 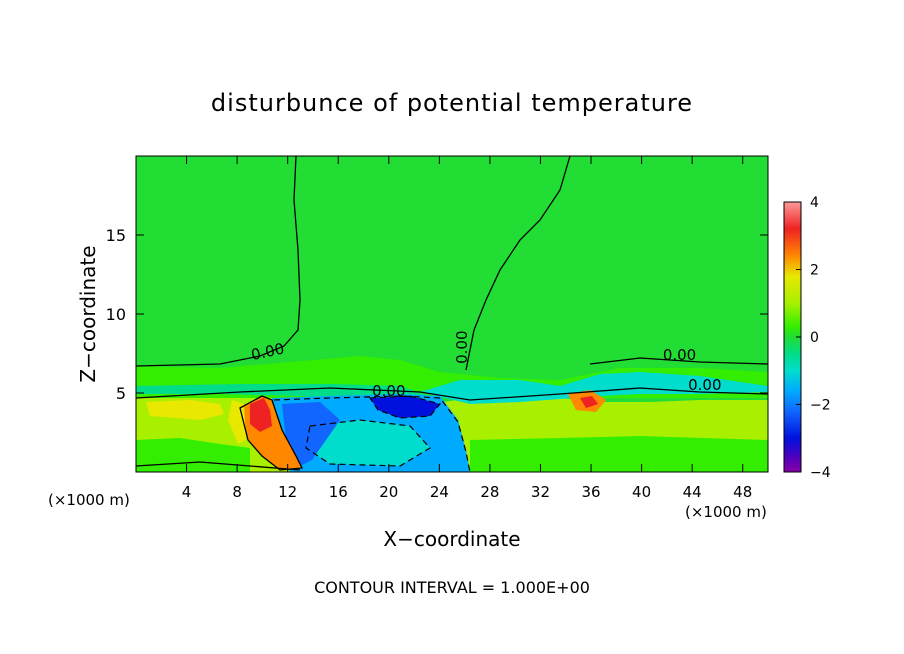 I want to click on field-region-cold-pool-deep, so click(x=311, y=434).